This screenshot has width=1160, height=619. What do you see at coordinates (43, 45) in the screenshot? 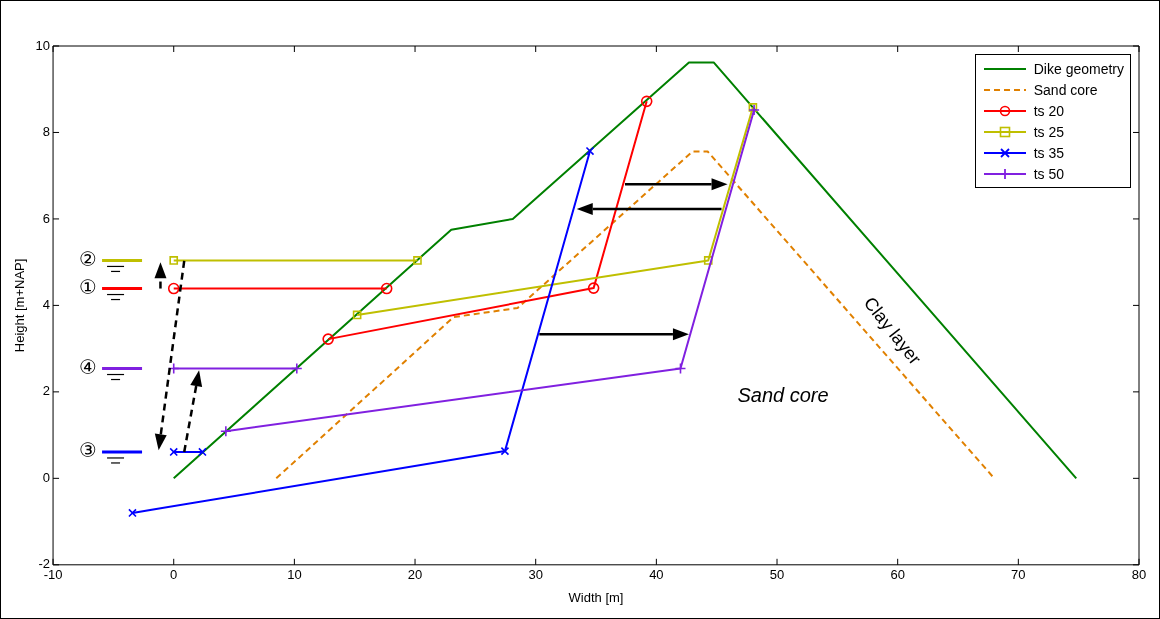
I see `y-tick-label: 10` at bounding box center [43, 45].